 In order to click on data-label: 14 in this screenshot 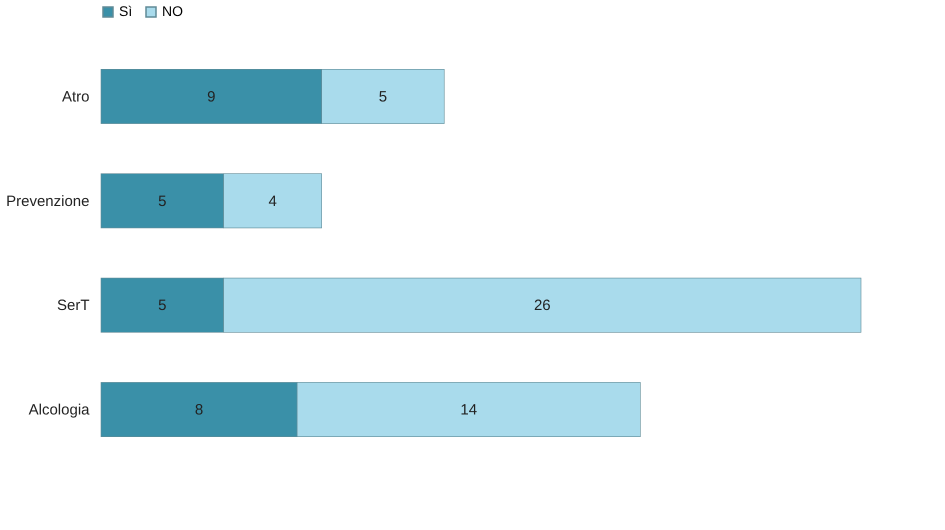, I will do `click(469, 410)`.